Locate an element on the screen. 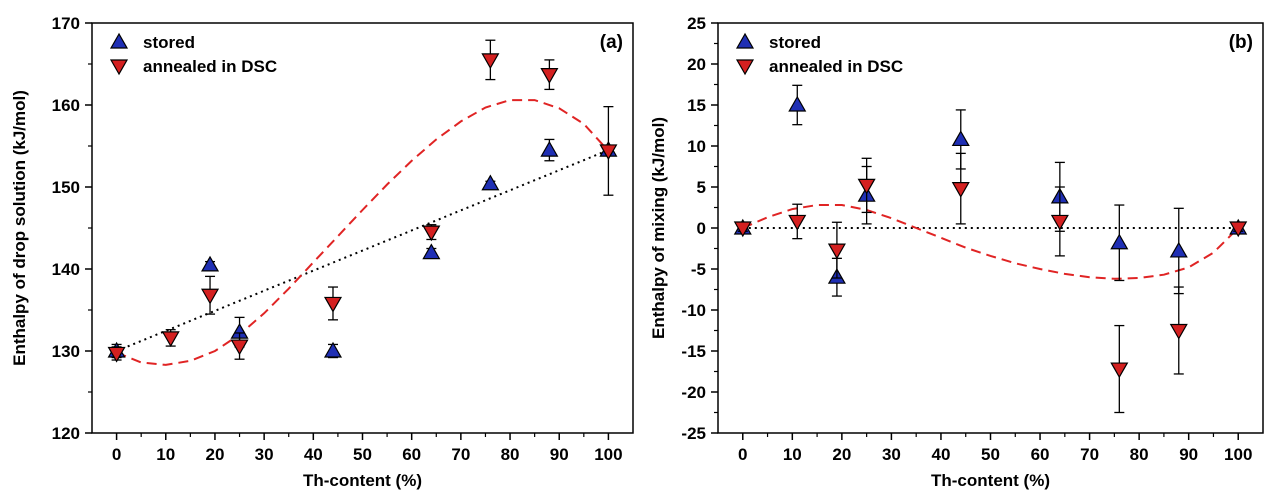 The image size is (1269, 493). y-tick-label: 5 is located at coordinates (701, 187).